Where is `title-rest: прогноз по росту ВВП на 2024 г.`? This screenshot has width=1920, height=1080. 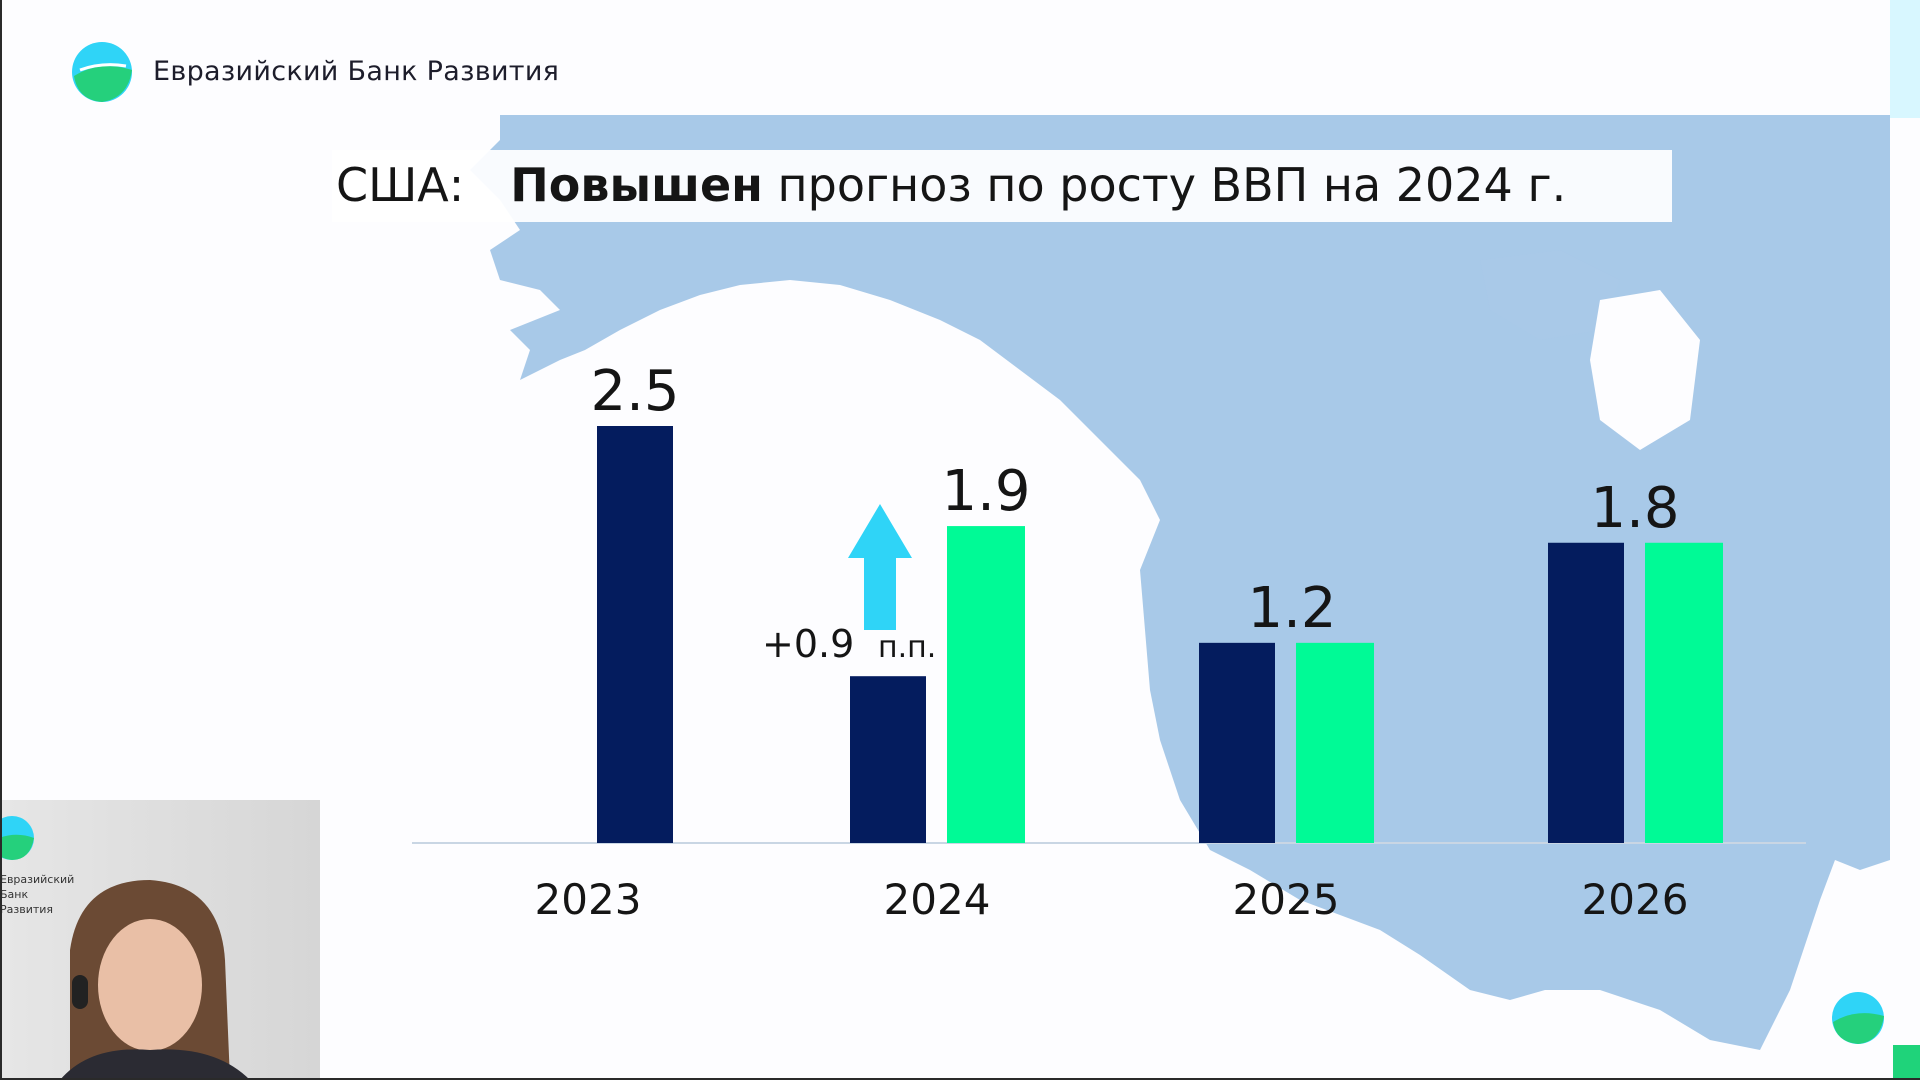 title-rest: прогноз по росту ВВП на 2024 г. is located at coordinates (1172, 185).